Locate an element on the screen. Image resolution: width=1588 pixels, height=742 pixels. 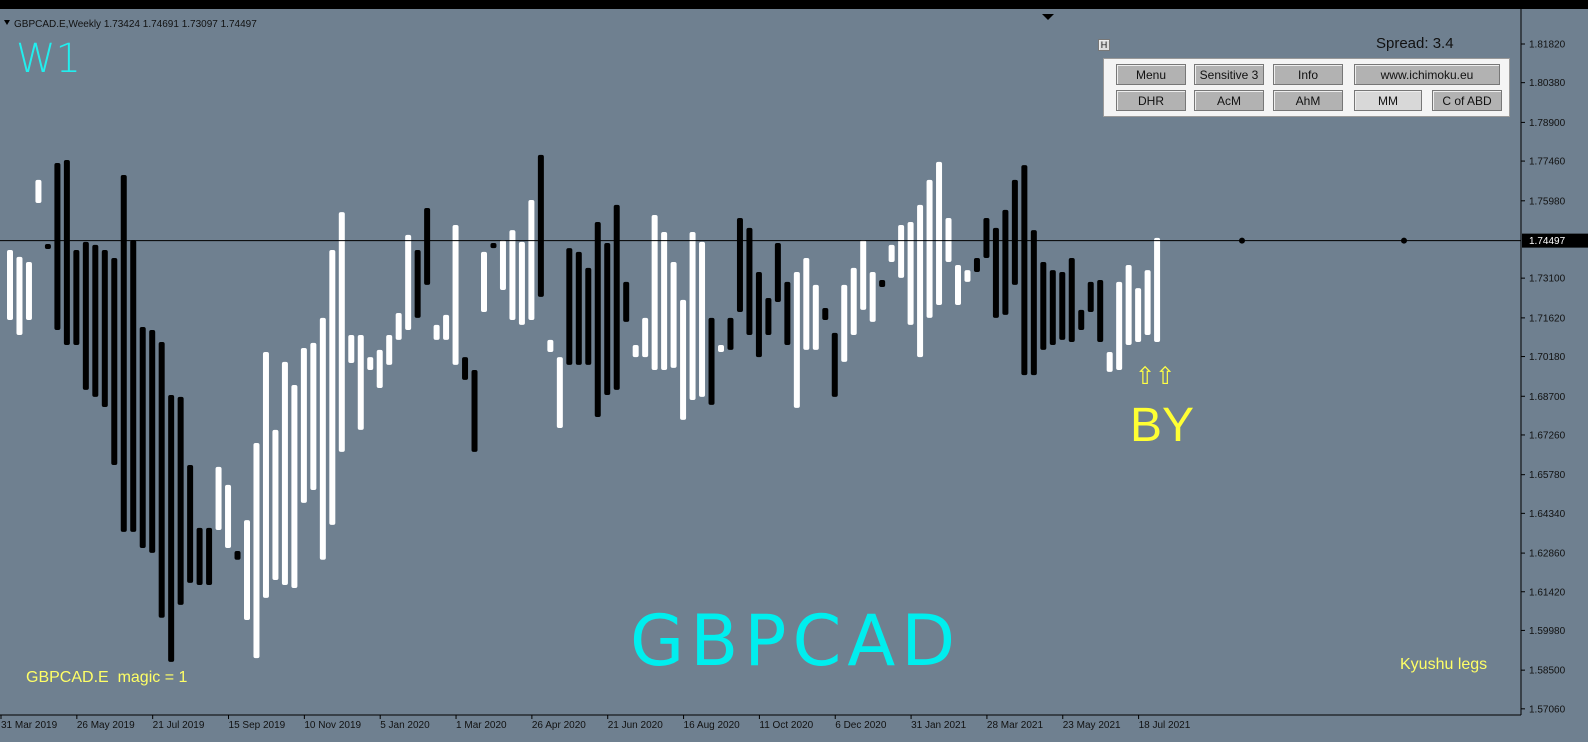
panel-button: DHR is located at coordinates (1151, 100).